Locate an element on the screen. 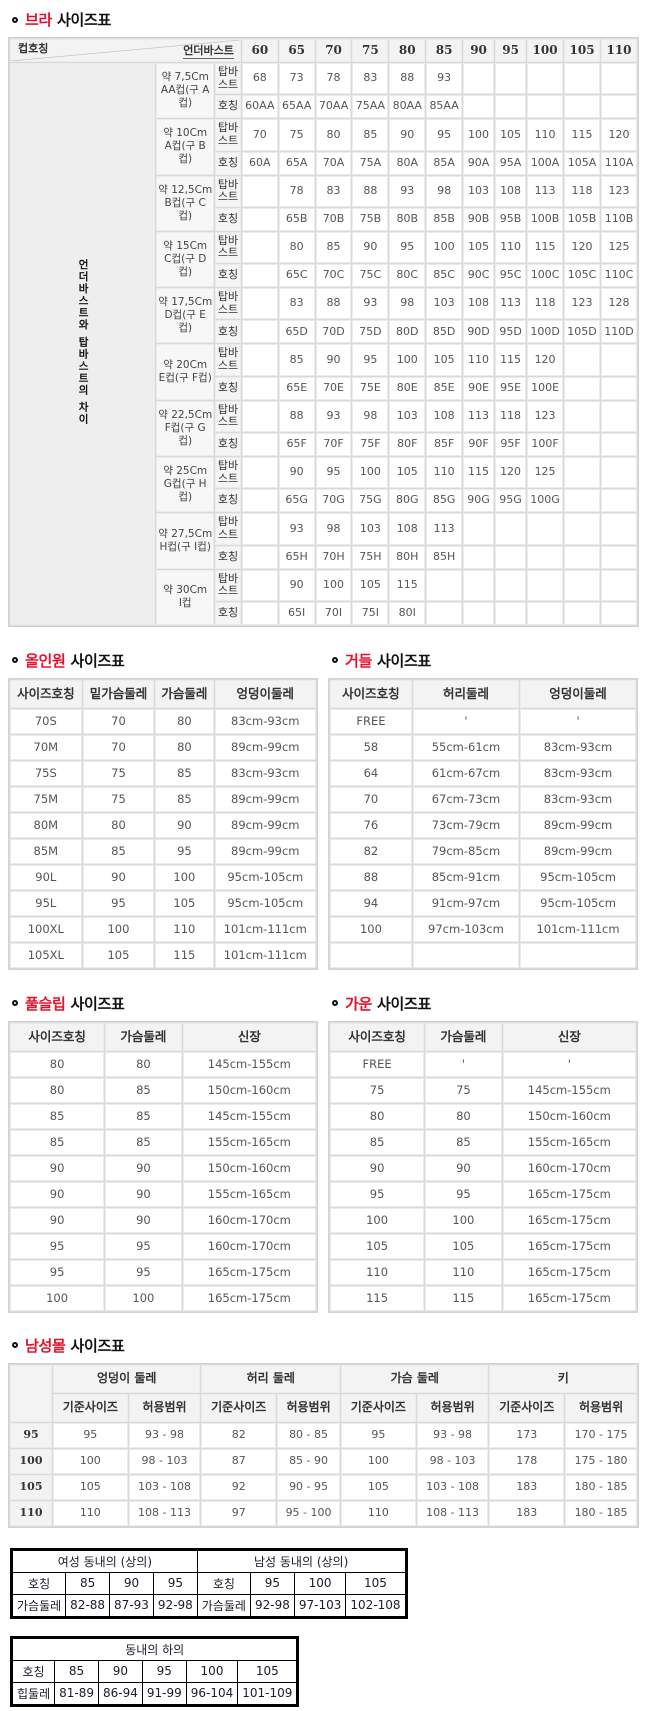 The height and width of the screenshot is (1711, 647). bra-value-call: 80C is located at coordinates (407, 276).